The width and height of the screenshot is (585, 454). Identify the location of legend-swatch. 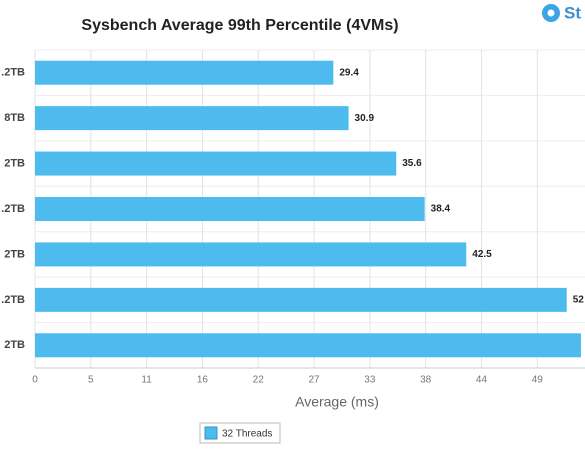
(211, 433).